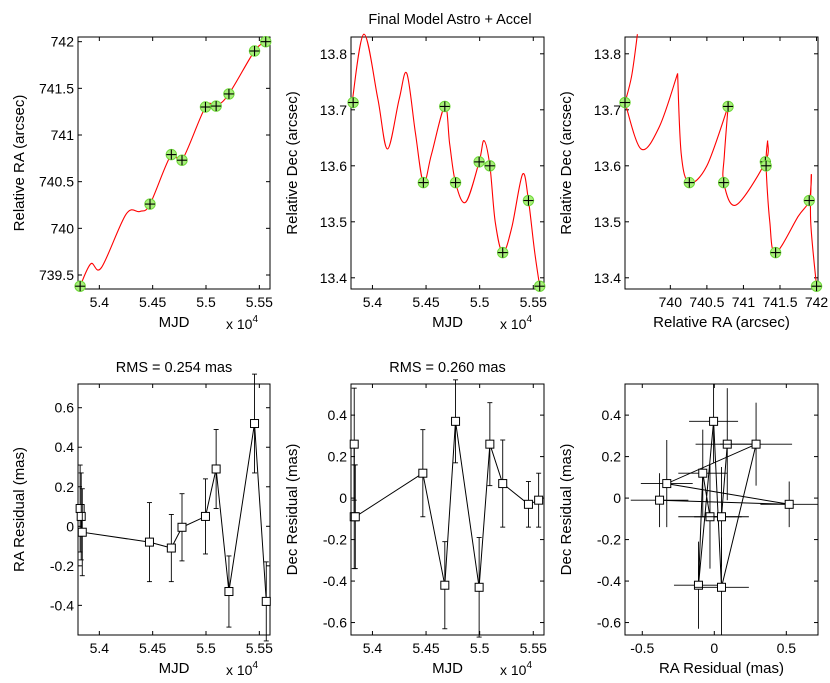 This screenshot has width=830, height=683. Describe the element at coordinates (174, 368) in the screenshot. I see `panel-title: RMS = 0.254 mas` at that location.